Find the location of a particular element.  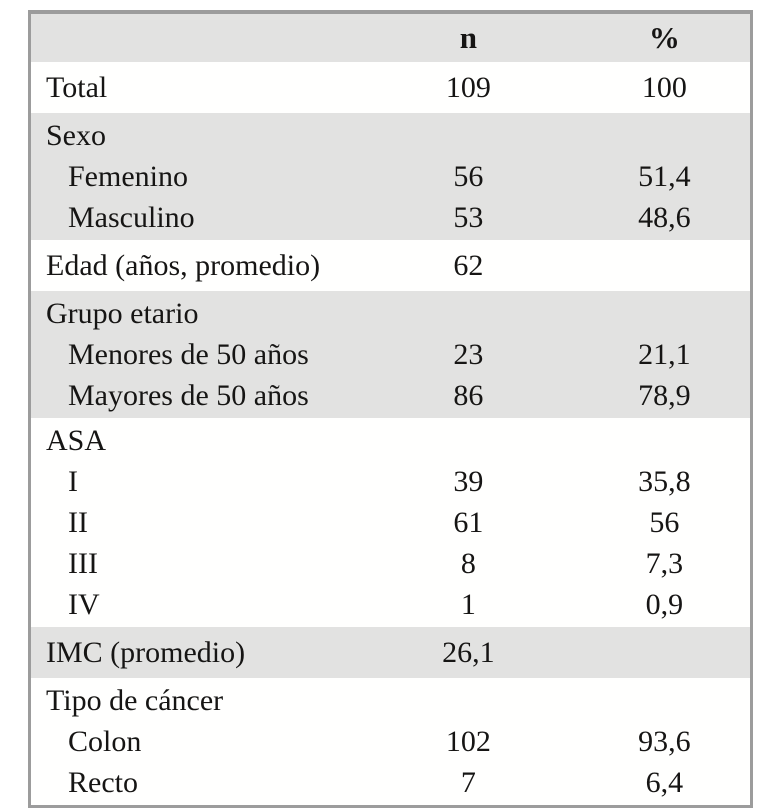

cell-percent: 51,4 is located at coordinates (664, 176).